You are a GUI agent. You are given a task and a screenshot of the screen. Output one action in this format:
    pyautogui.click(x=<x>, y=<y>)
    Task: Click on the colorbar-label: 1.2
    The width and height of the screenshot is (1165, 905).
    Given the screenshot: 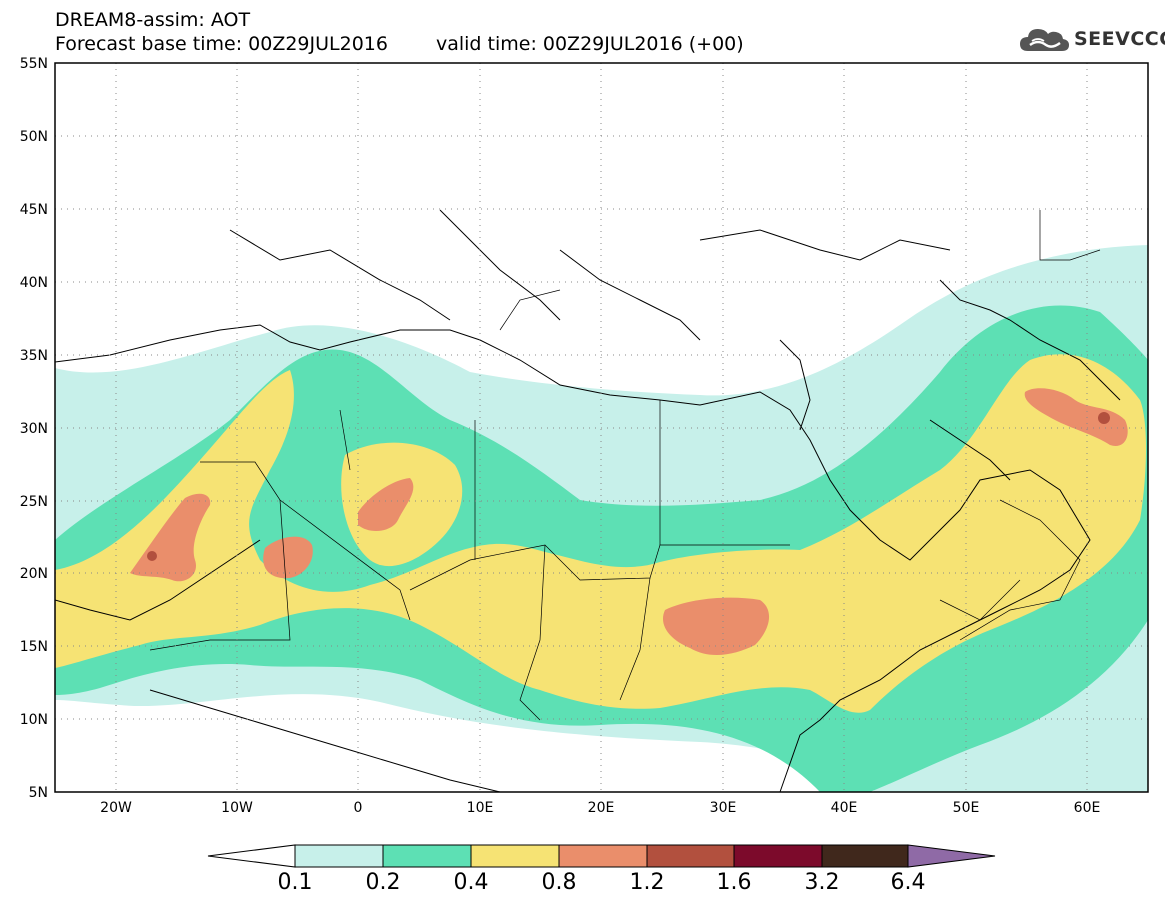 What is the action you would take?
    pyautogui.click(x=647, y=882)
    